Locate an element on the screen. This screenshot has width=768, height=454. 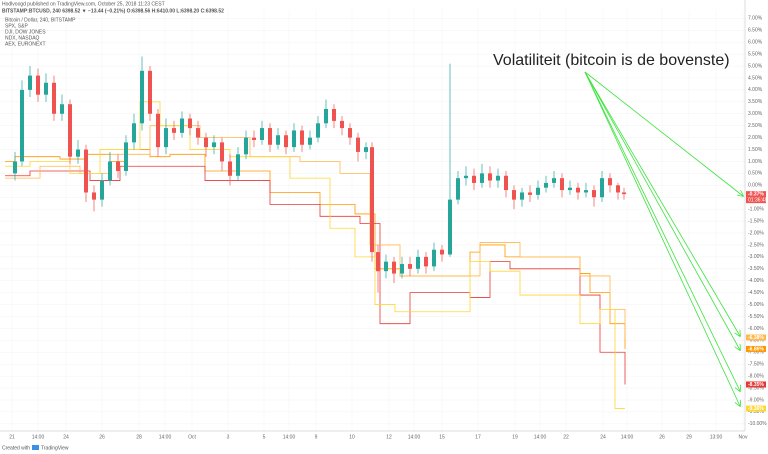
y-tick-label: -9.50% is located at coordinates (756, 412).